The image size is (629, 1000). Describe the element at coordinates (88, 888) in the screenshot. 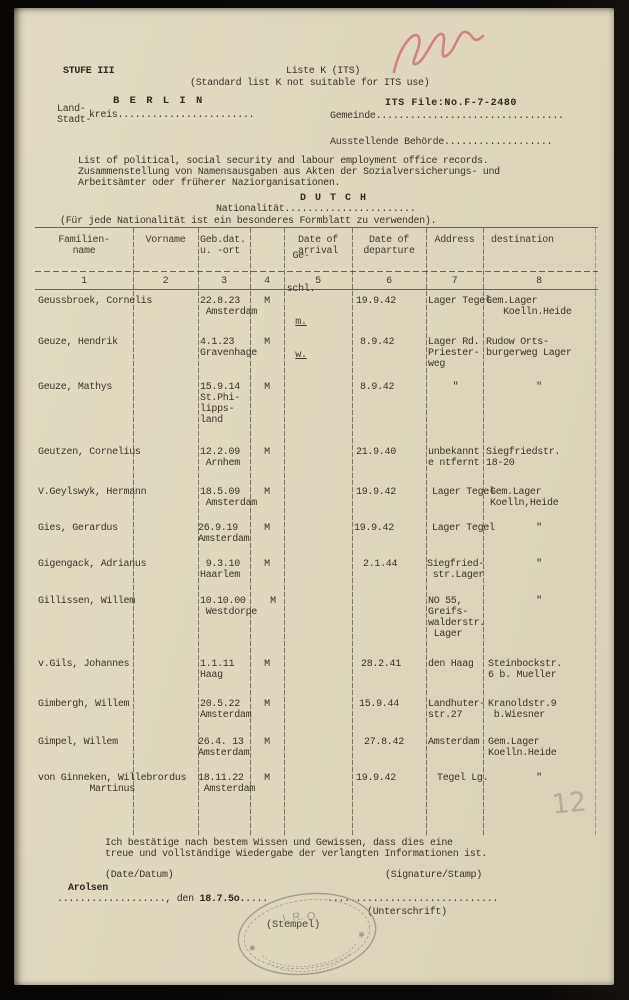

I see `place-value: Arolsen` at that location.